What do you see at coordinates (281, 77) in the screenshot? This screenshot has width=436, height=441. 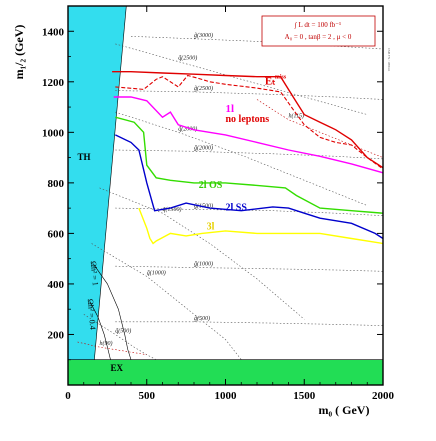 I see `annotation-et-superscript: miss` at bounding box center [281, 77].